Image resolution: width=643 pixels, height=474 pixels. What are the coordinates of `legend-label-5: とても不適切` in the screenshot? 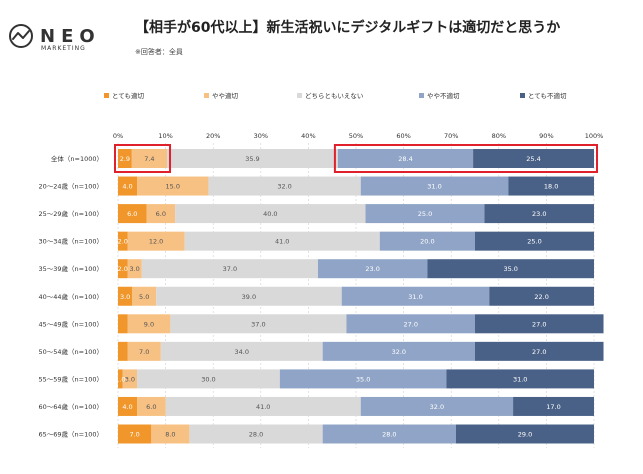 It's located at (547, 95).